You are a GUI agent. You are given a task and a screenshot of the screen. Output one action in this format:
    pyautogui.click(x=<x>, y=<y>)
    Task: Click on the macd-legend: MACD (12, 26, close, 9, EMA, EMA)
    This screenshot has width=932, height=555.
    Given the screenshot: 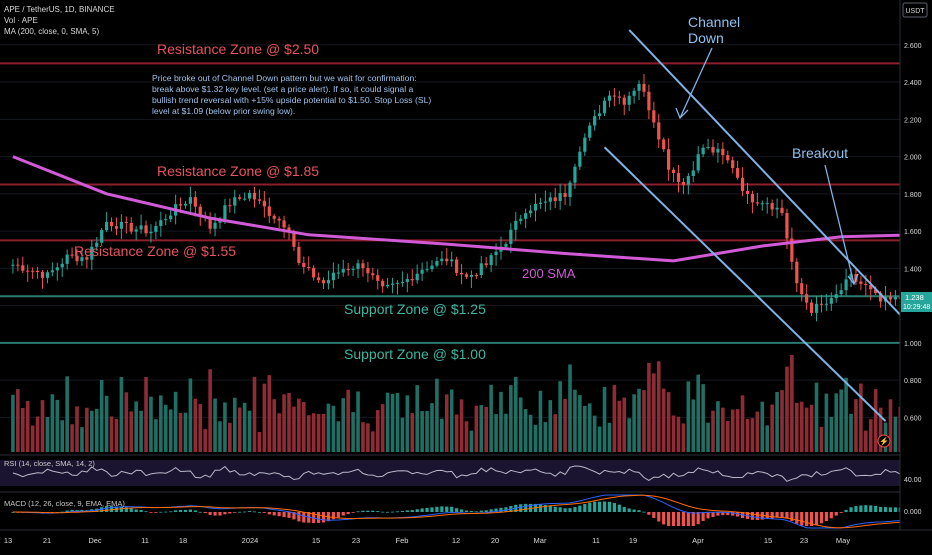 What is the action you would take?
    pyautogui.click(x=64, y=503)
    